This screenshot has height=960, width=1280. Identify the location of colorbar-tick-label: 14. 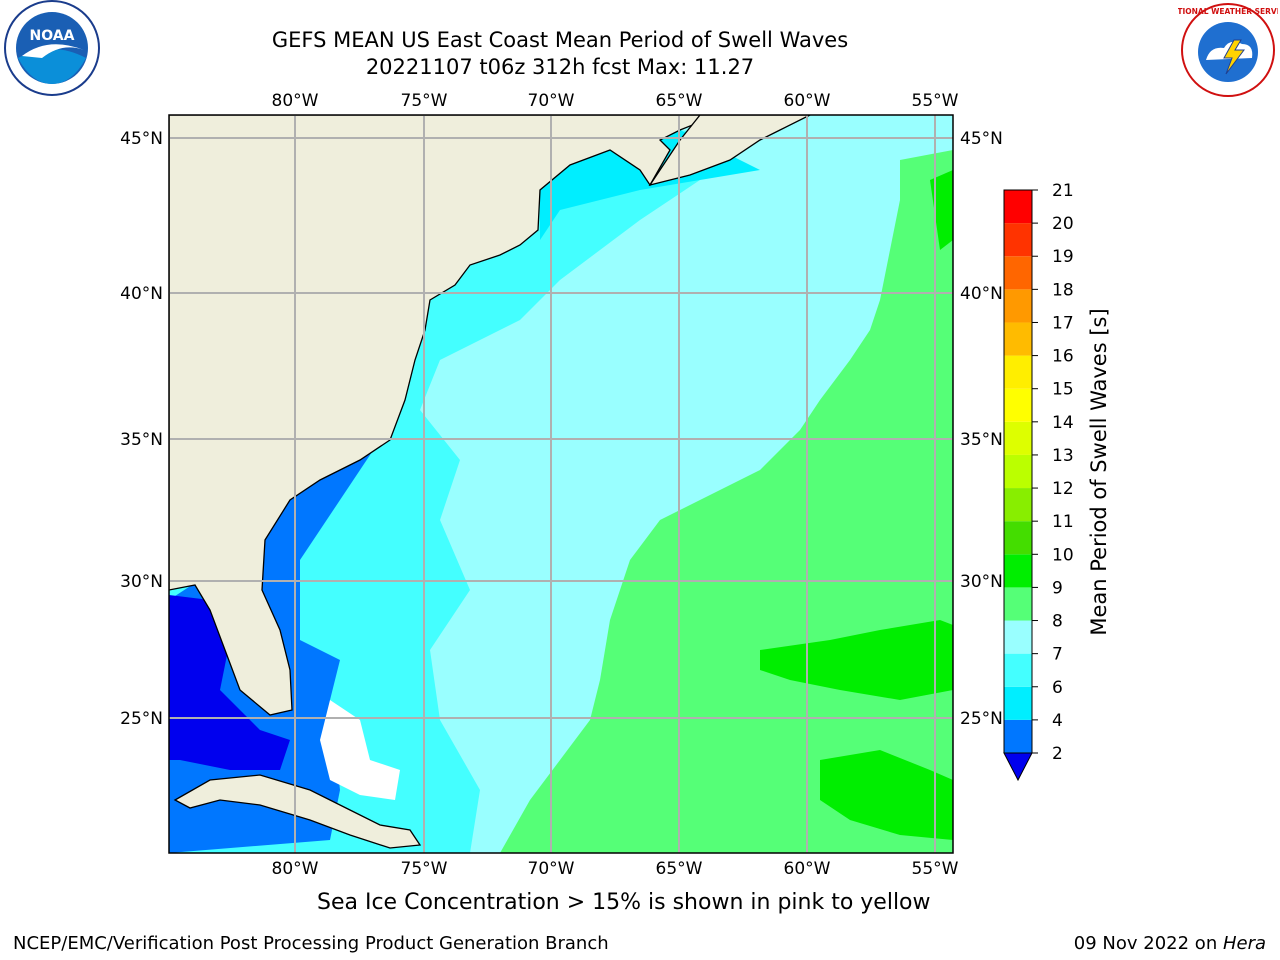
(1063, 423).